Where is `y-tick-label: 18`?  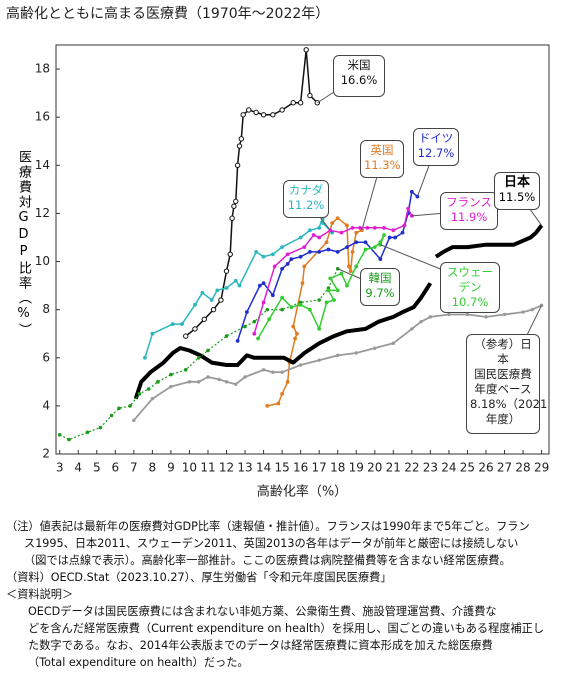 y-tick-label: 18 is located at coordinates (42, 69).